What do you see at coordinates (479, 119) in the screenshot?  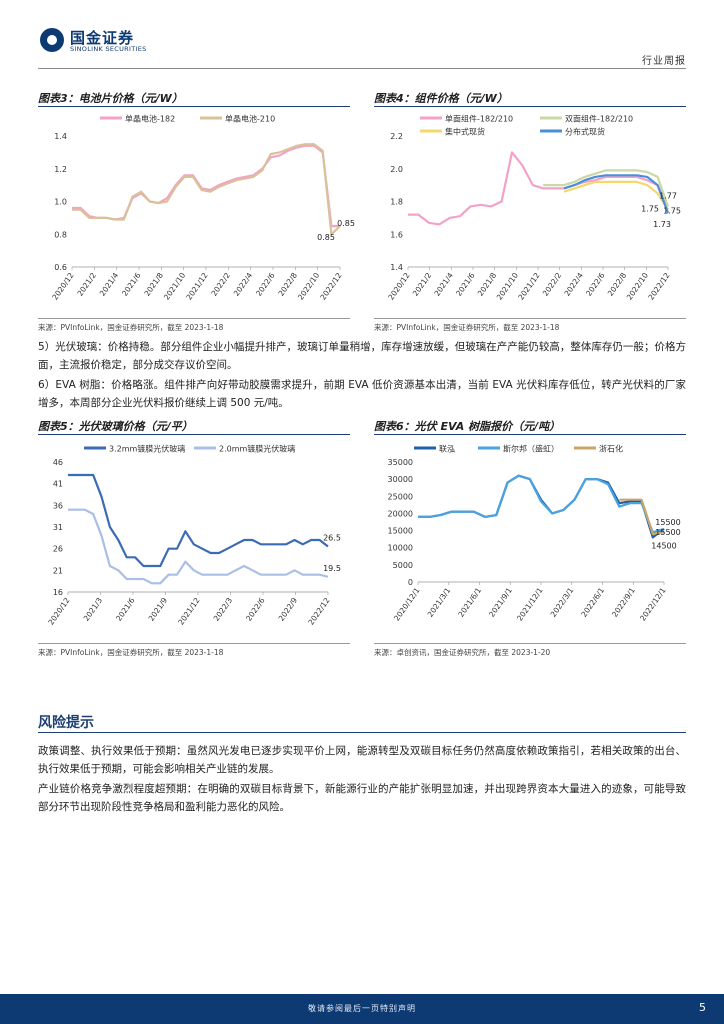 I see `legend-label: 单面组件-182/210` at bounding box center [479, 119].